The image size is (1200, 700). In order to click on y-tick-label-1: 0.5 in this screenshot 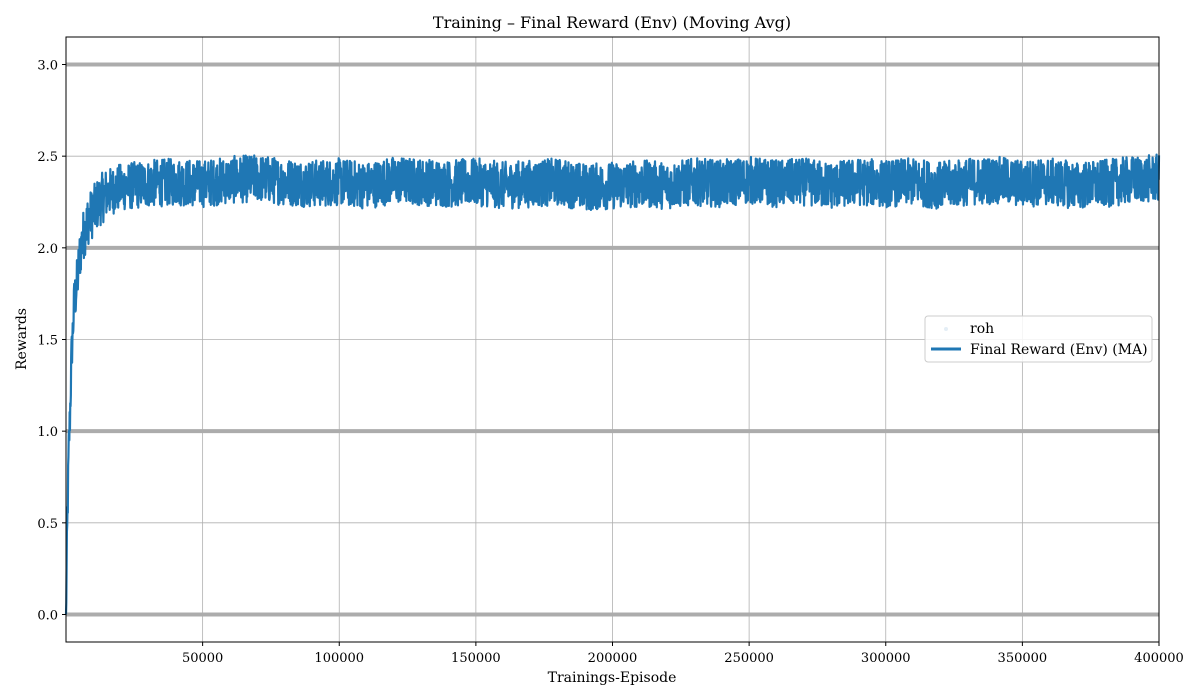, I will do `click(47, 524)`.